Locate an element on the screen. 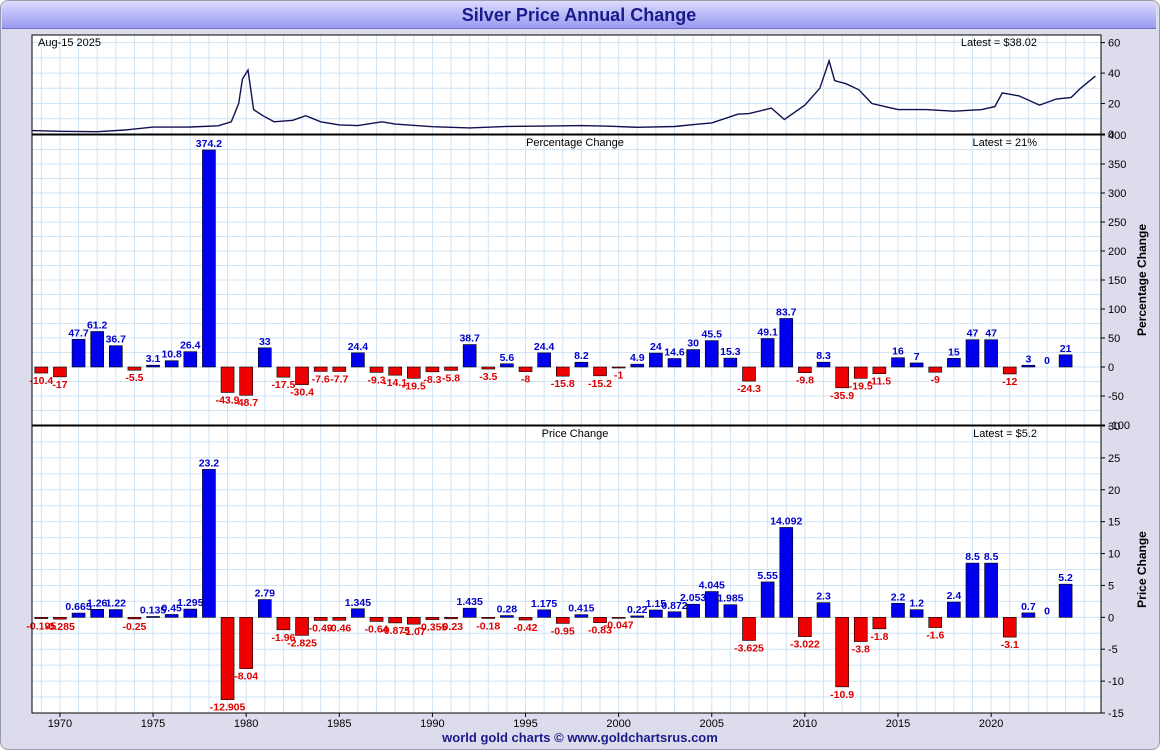 The height and width of the screenshot is (750, 1160). bar-label-2001: 4.9 is located at coordinates (637, 358).